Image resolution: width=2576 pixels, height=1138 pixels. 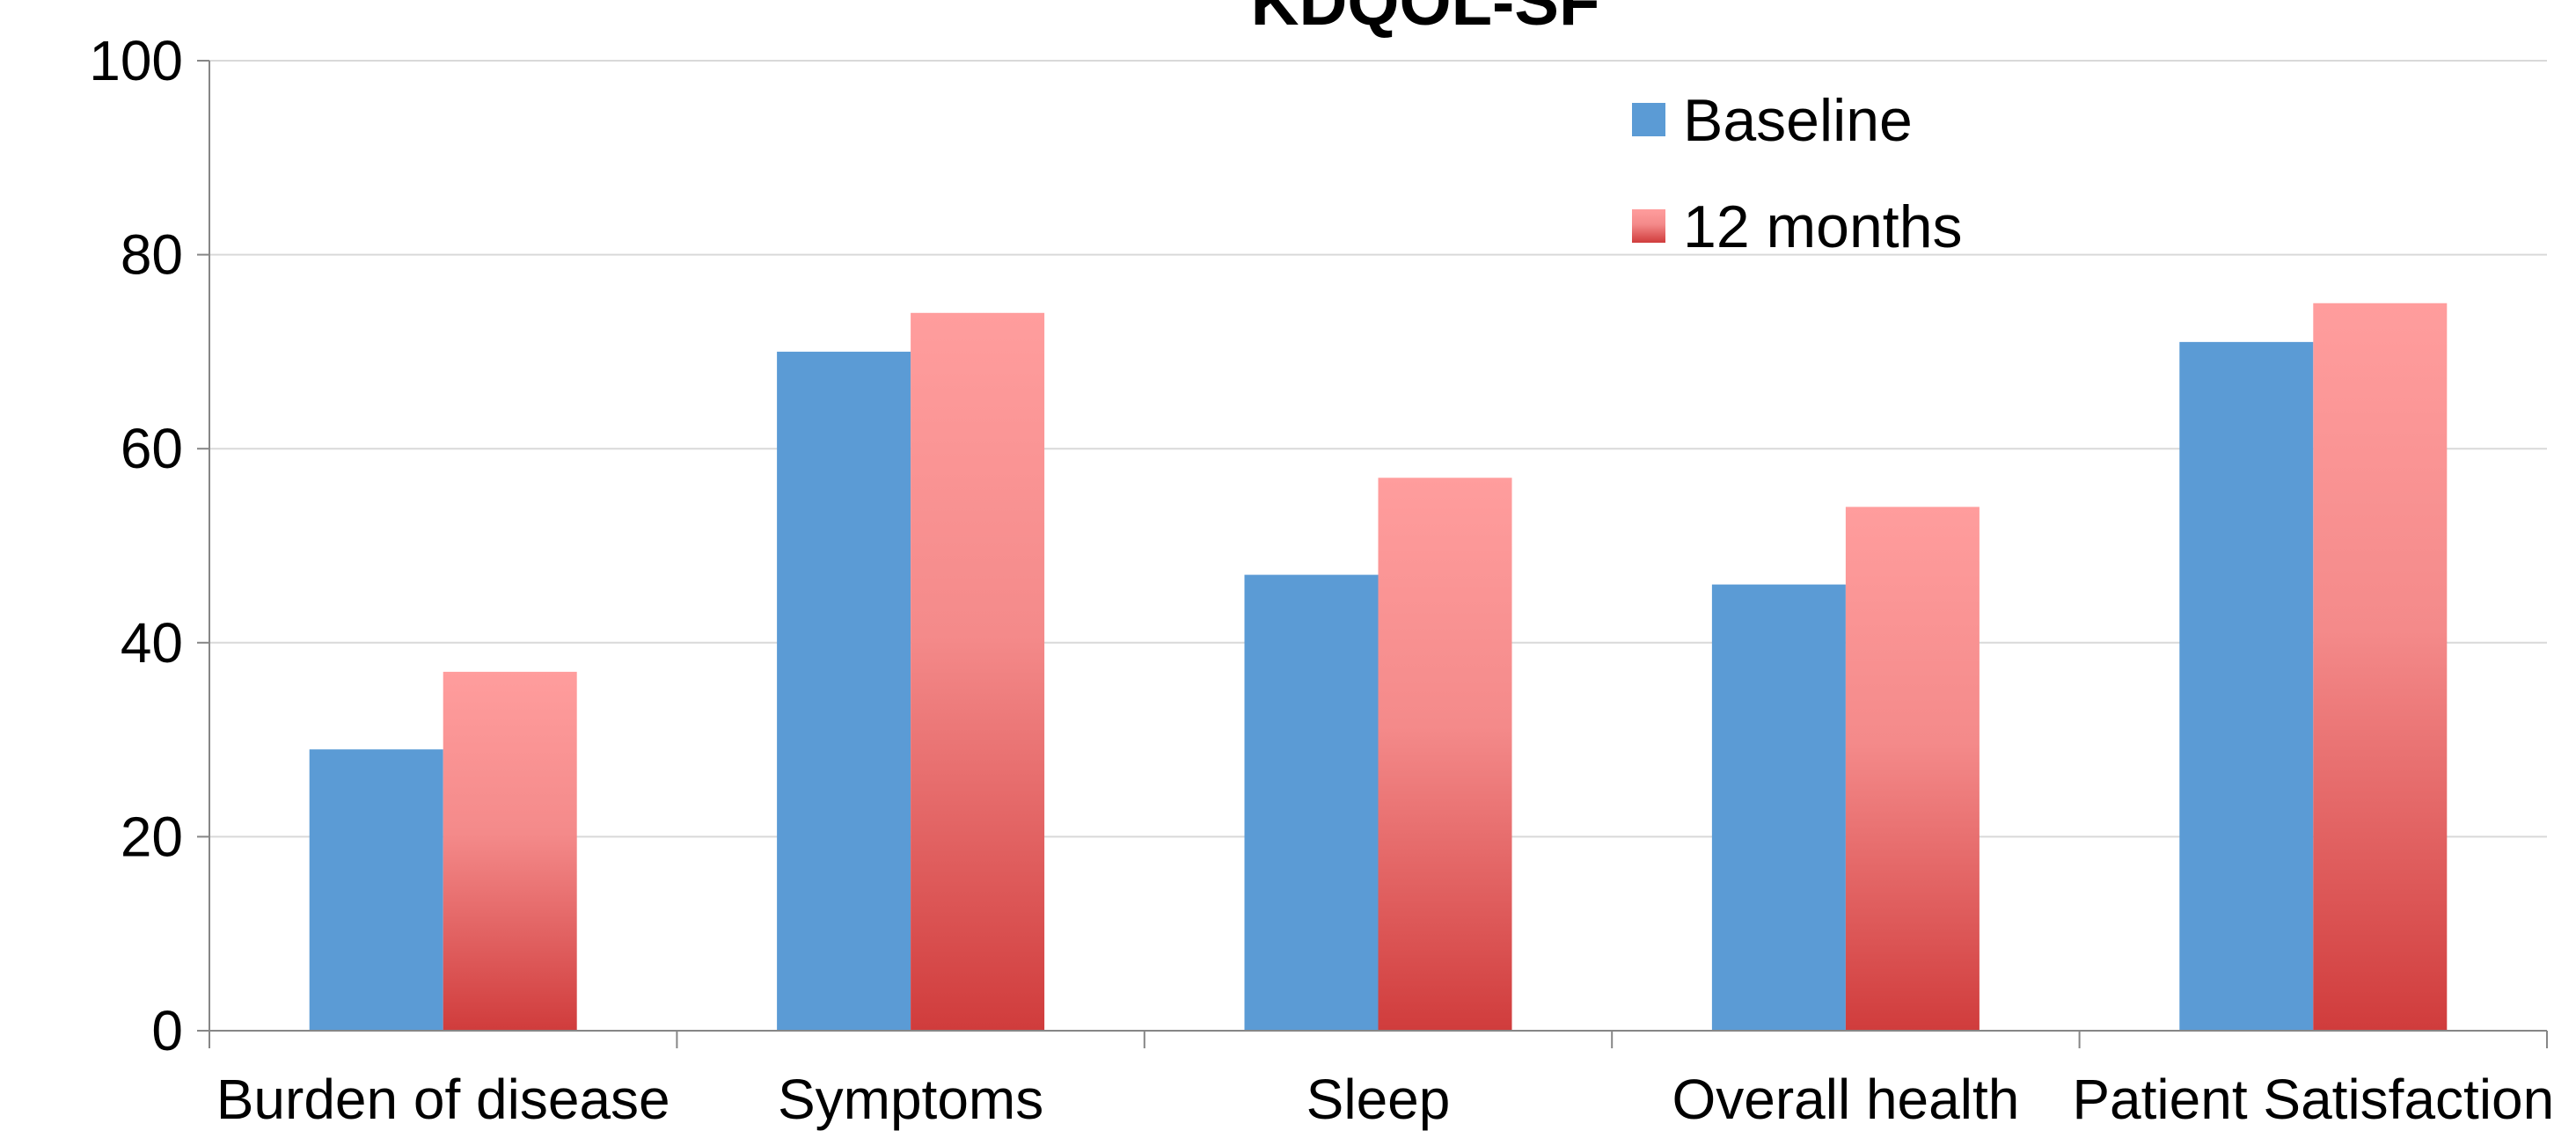 What do you see at coordinates (1823, 226) in the screenshot?
I see `legend-label: 12 months` at bounding box center [1823, 226].